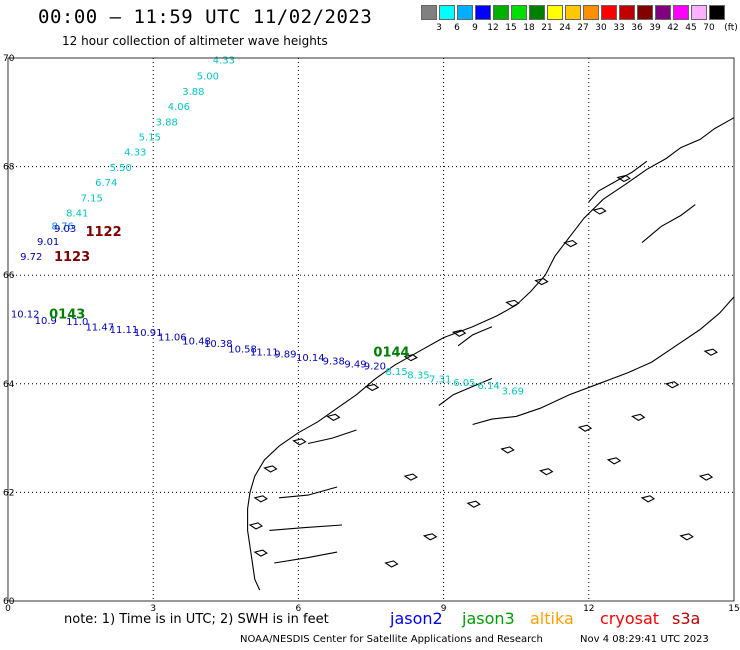 This screenshot has height=650, width=740. Describe the element at coordinates (48, 242) in the screenshot. I see `wave-height-reading: 9.01` at that location.